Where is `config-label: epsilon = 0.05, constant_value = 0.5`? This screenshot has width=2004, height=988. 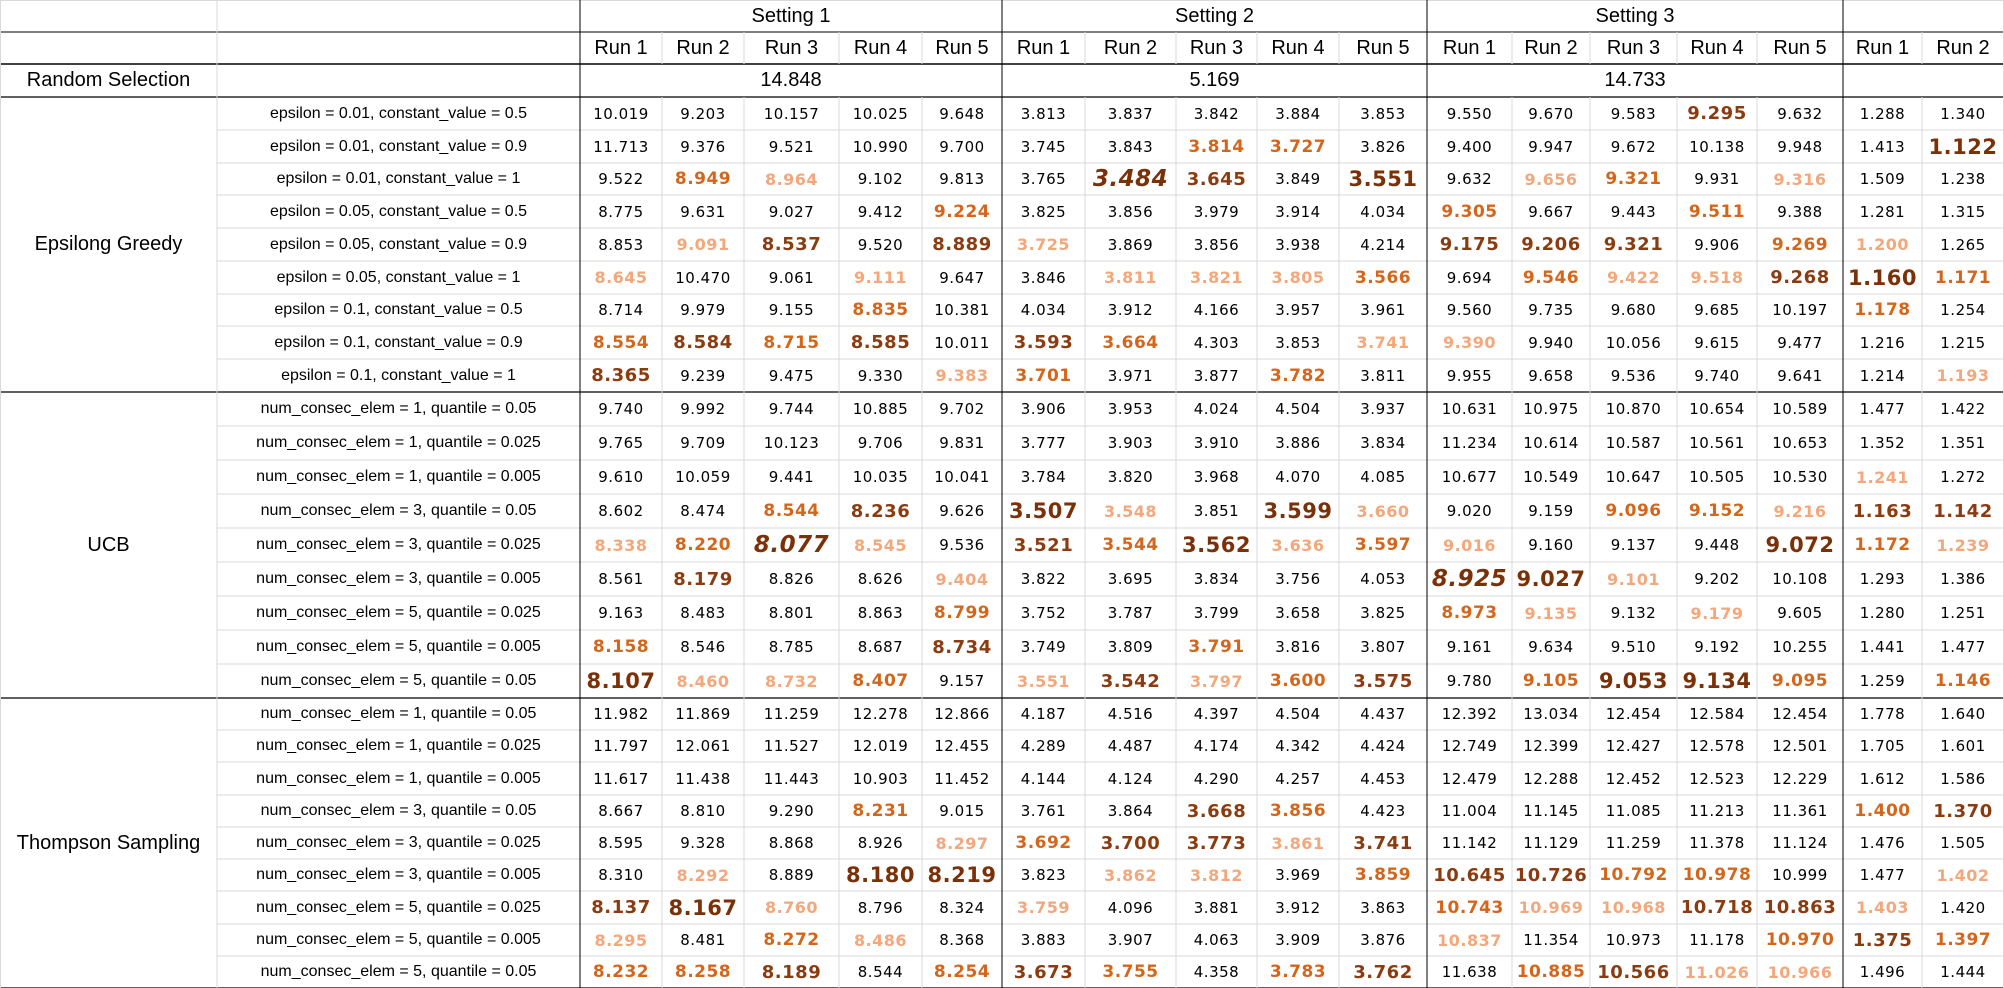 config-label: epsilon = 0.05, constant_value = 0.5 is located at coordinates (398, 211).